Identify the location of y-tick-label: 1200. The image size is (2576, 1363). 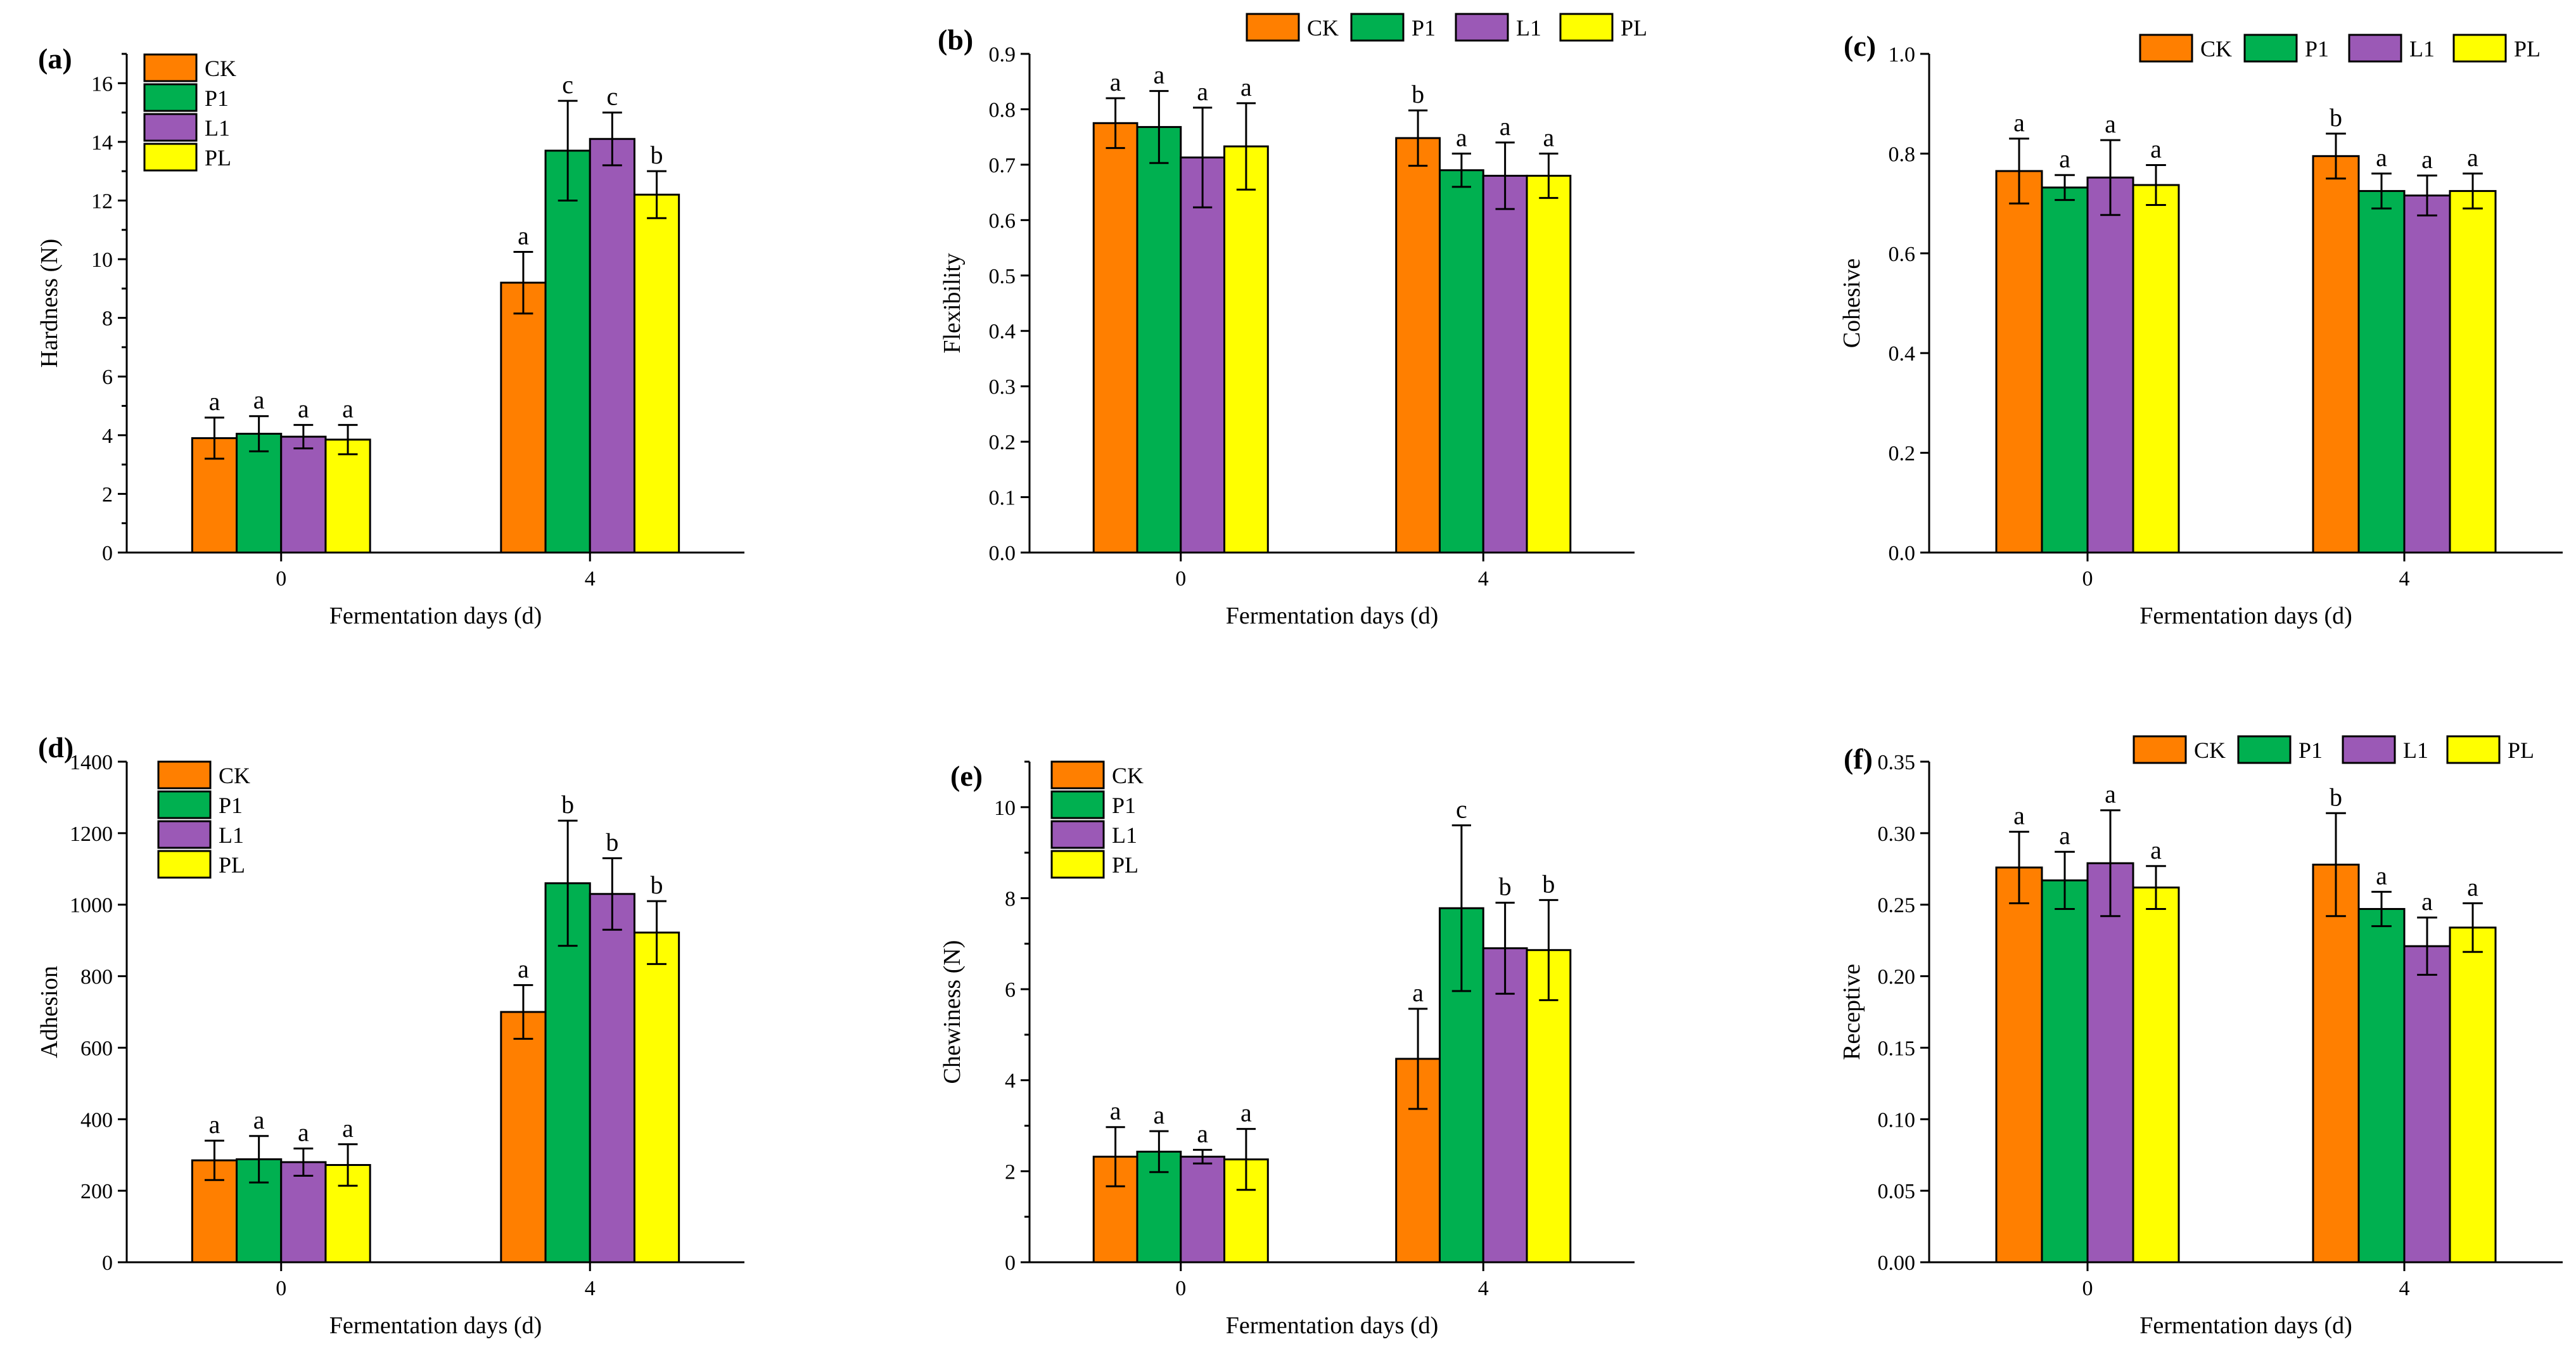
(91, 834).